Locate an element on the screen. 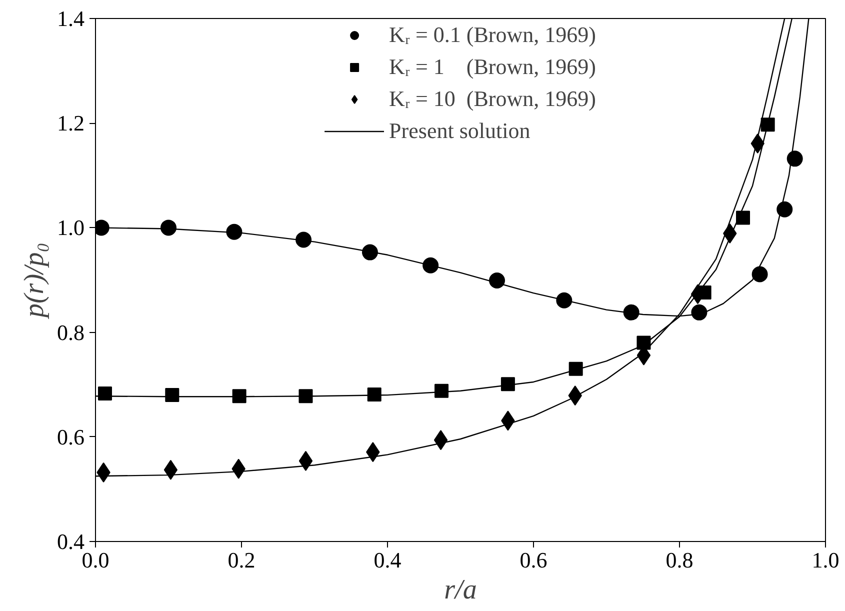 The width and height of the screenshot is (845, 611). x-tick-label: 0.4 is located at coordinates (388, 560).